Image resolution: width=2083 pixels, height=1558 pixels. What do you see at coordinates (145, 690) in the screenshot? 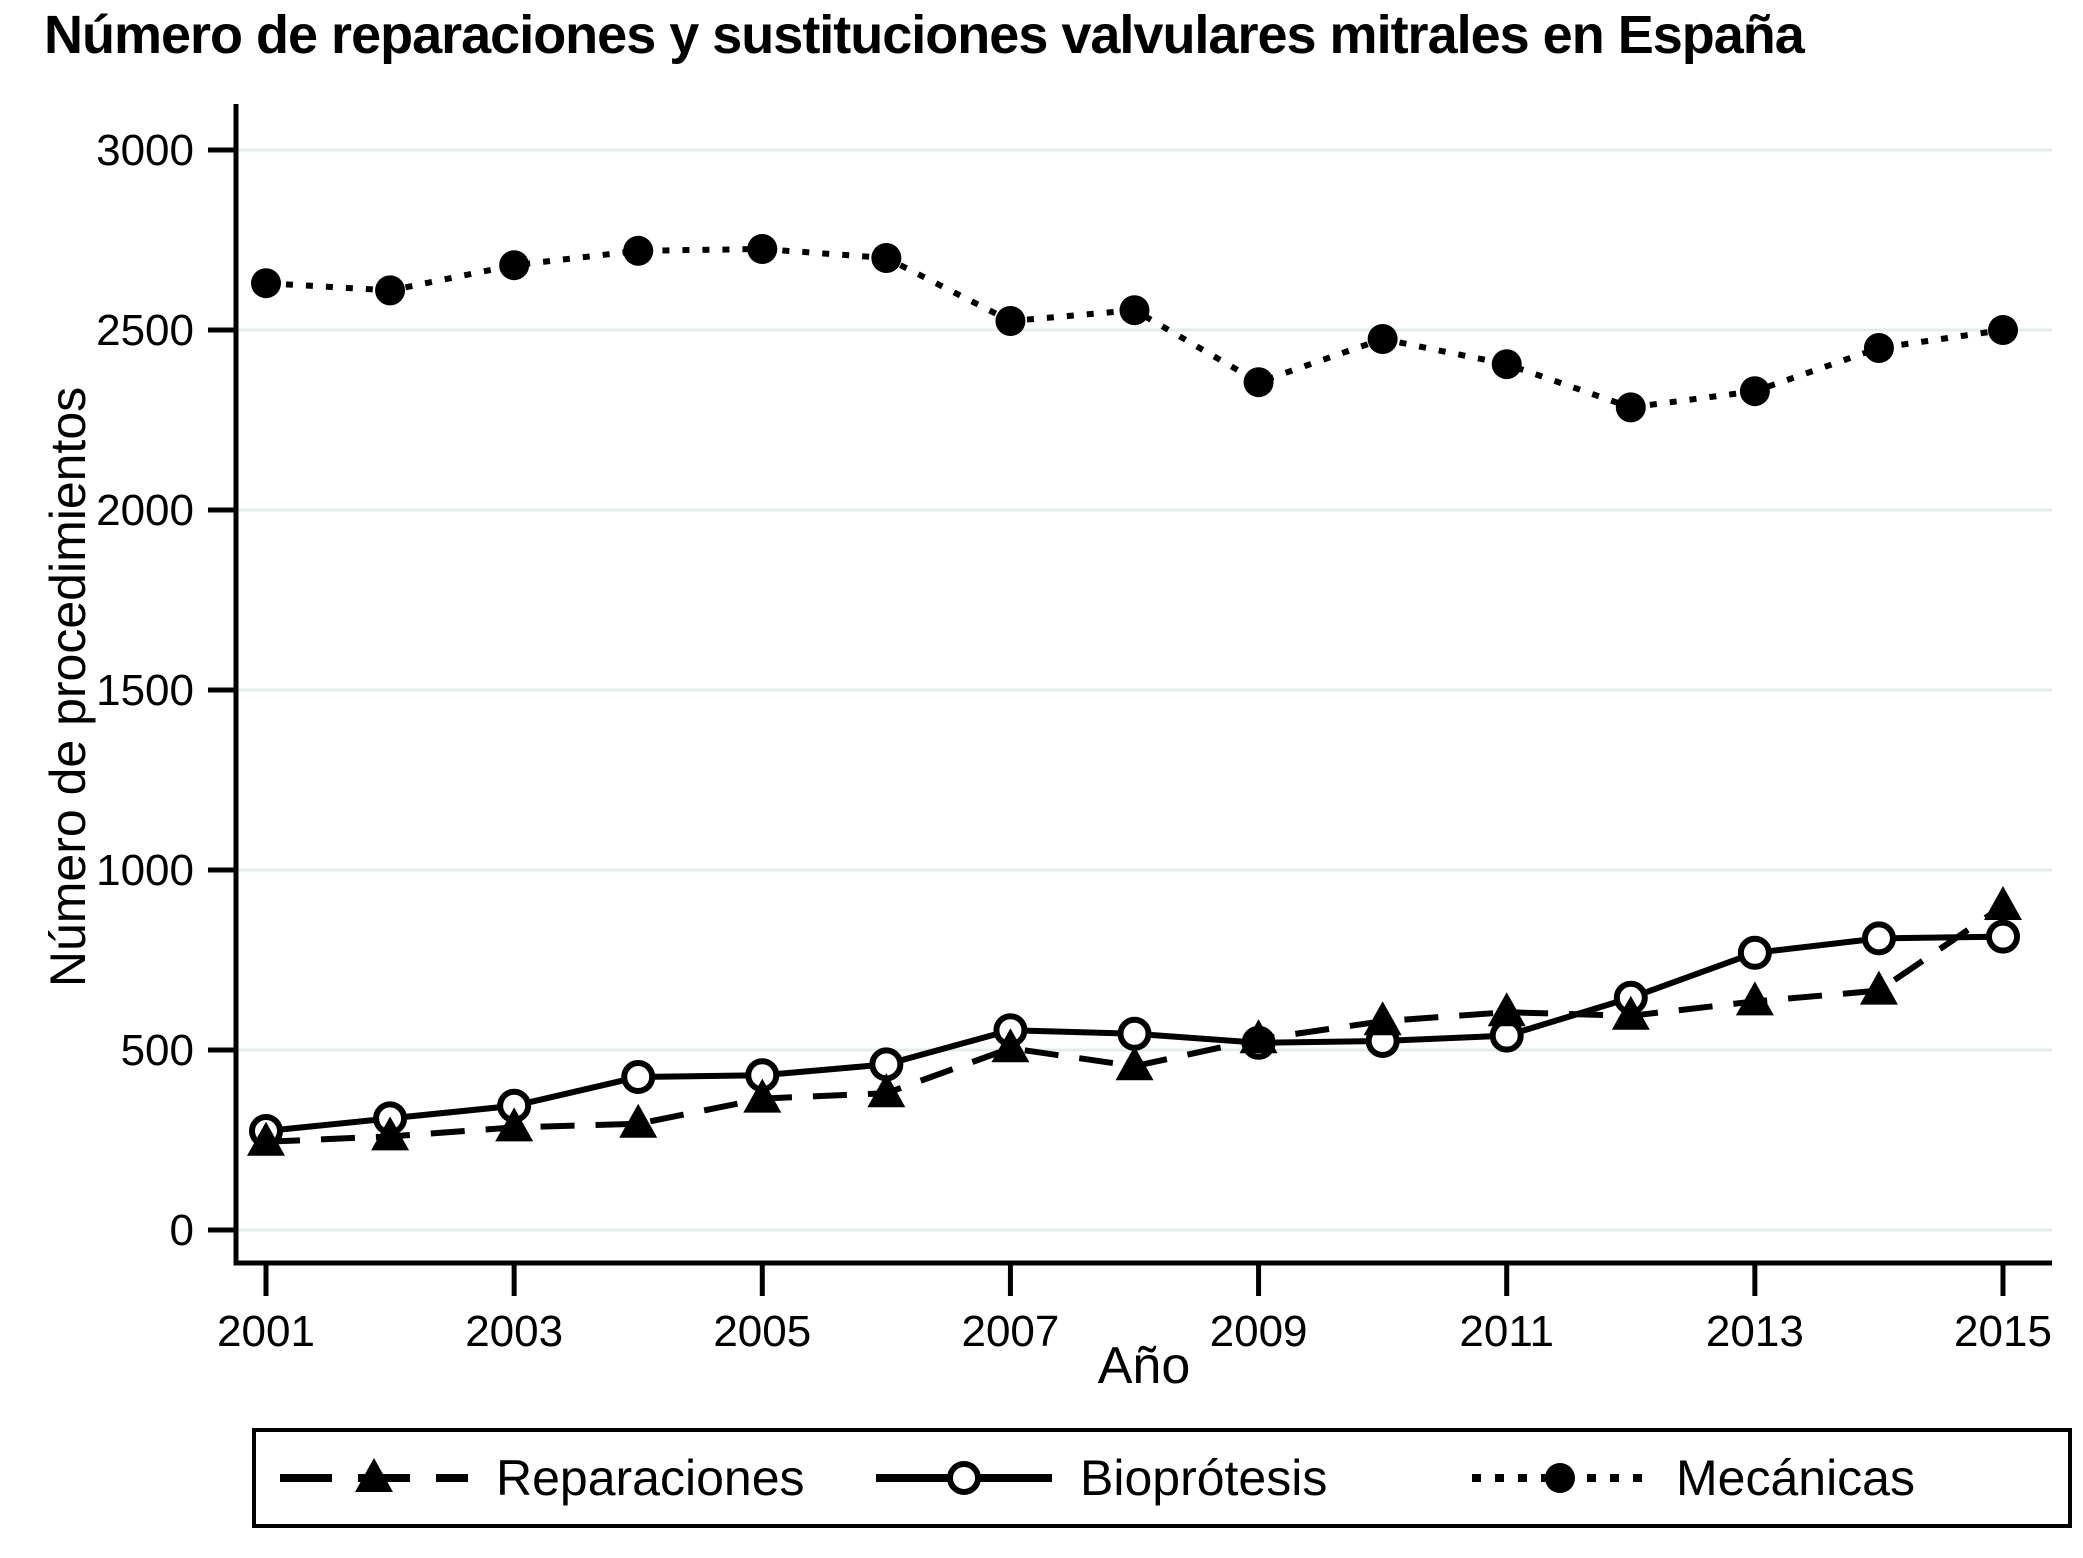
I see `y-tick-label: 1500` at bounding box center [145, 690].